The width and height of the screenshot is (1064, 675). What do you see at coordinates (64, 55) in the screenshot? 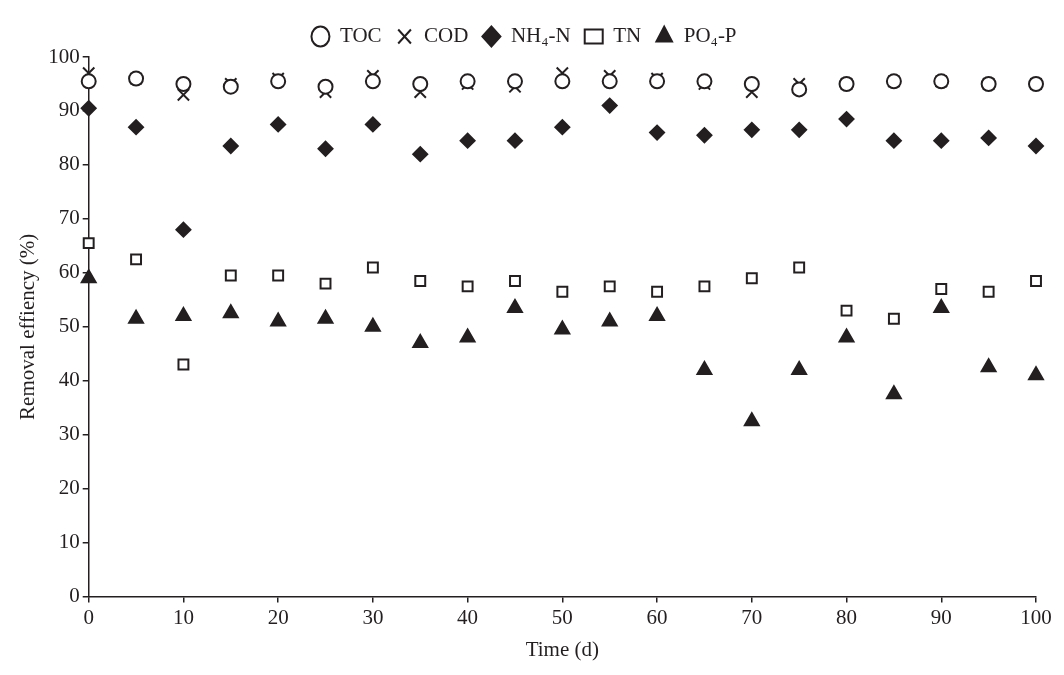
I see `y-tick-label: 100` at bounding box center [64, 55].